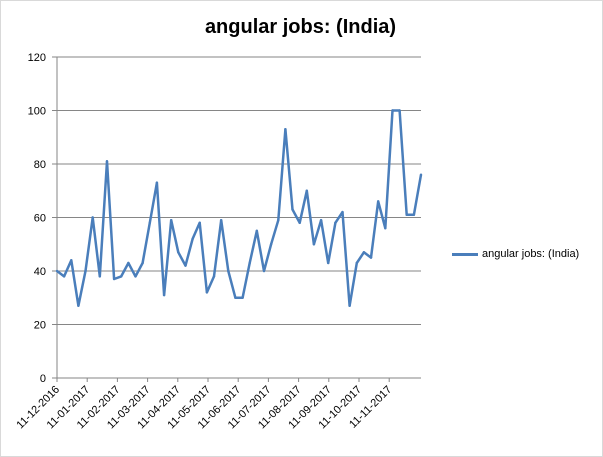 The image size is (603, 457). I want to click on chart-title: angular jobs: (India), so click(300, 27).